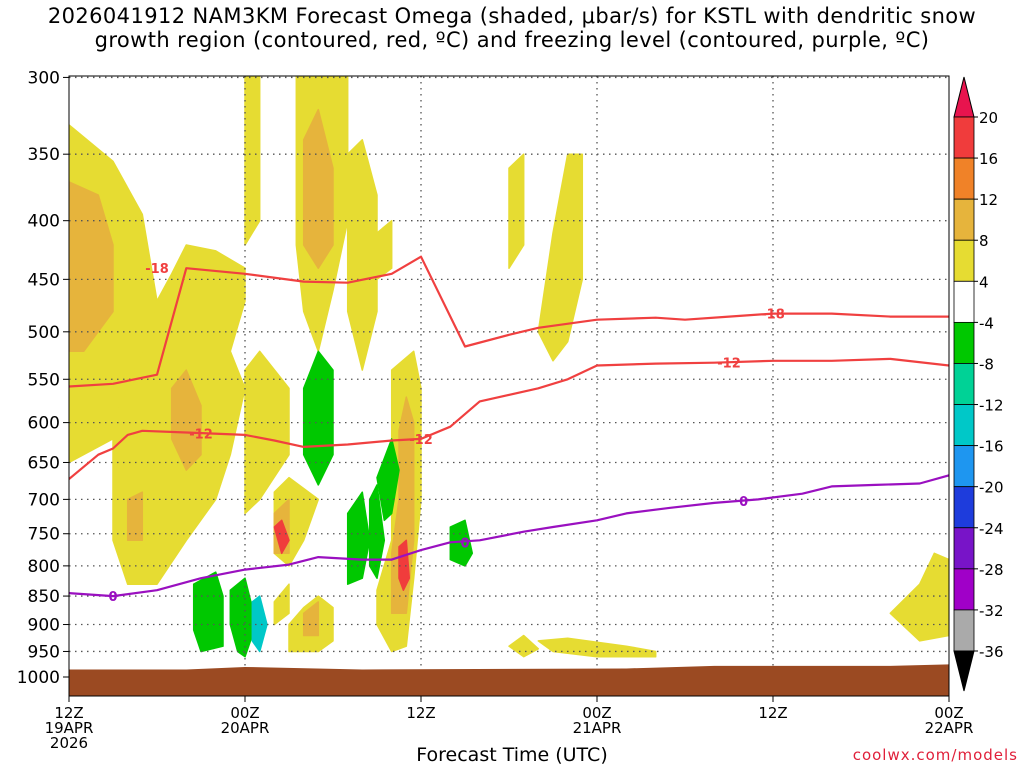  What do you see at coordinates (991, 447) in the screenshot?
I see `colorbar-label: -16` at bounding box center [991, 447].